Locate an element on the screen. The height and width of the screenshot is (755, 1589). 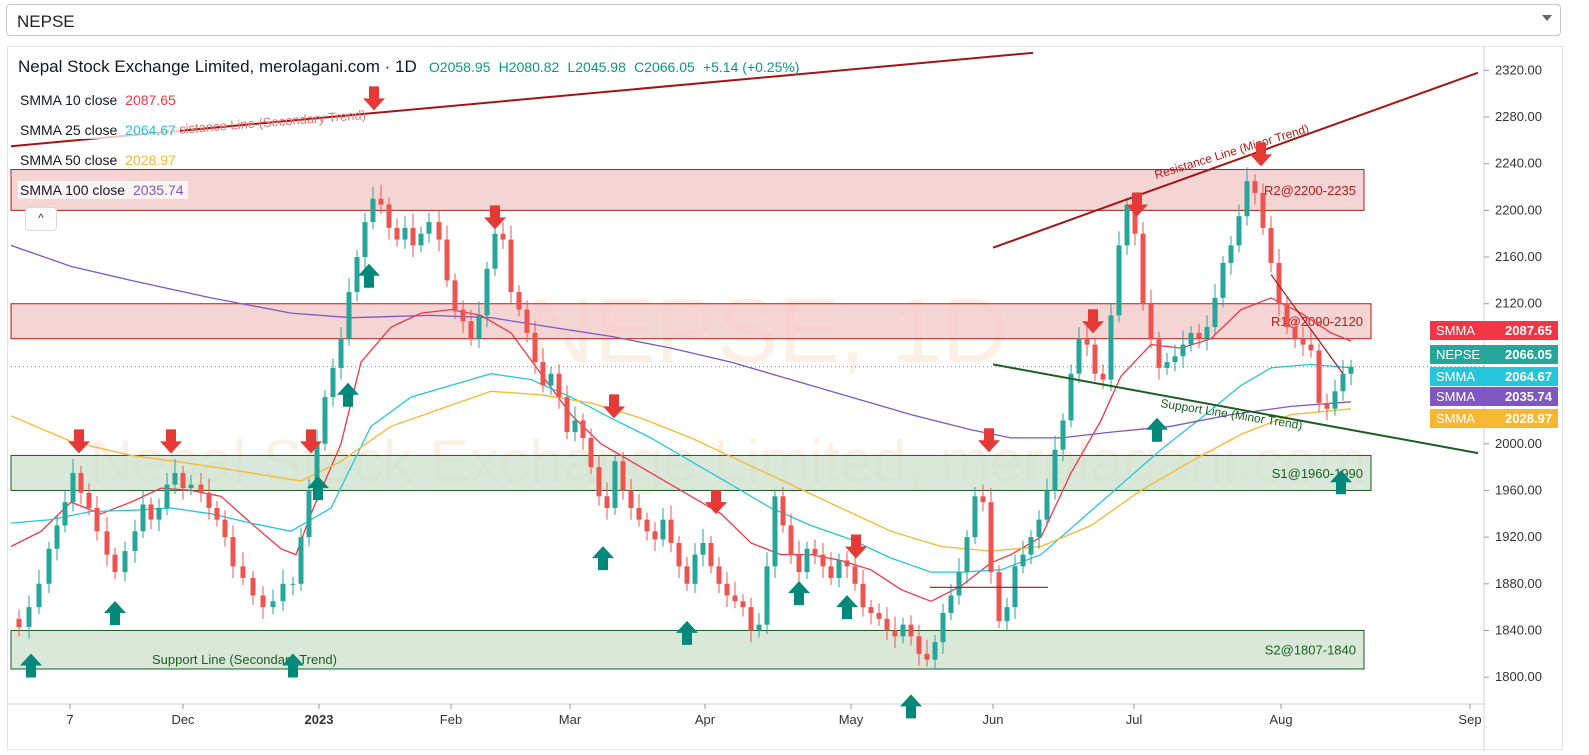
y-tick-label: 1800.00 is located at coordinates (1518, 676).